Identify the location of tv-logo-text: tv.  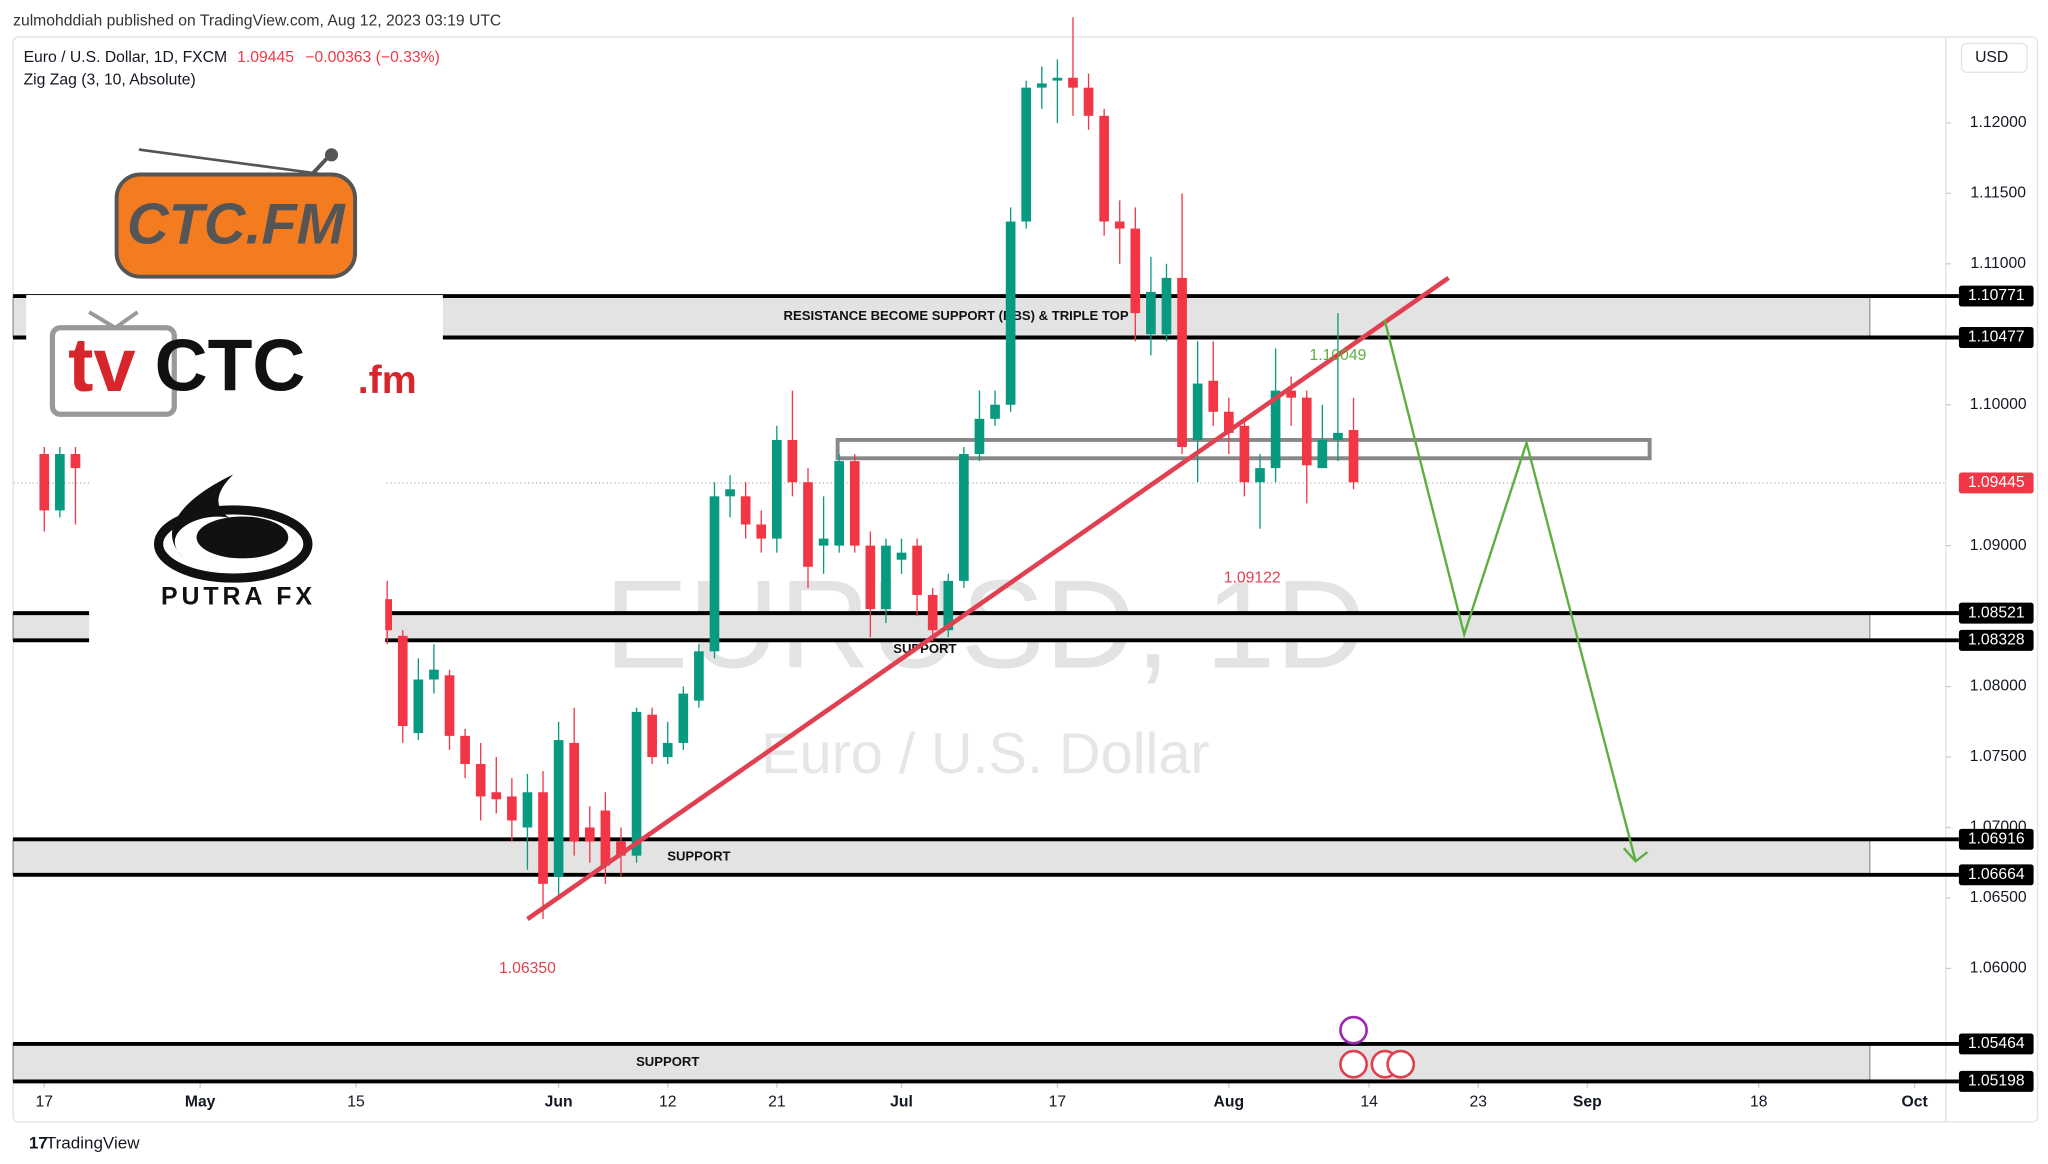
(102, 365).